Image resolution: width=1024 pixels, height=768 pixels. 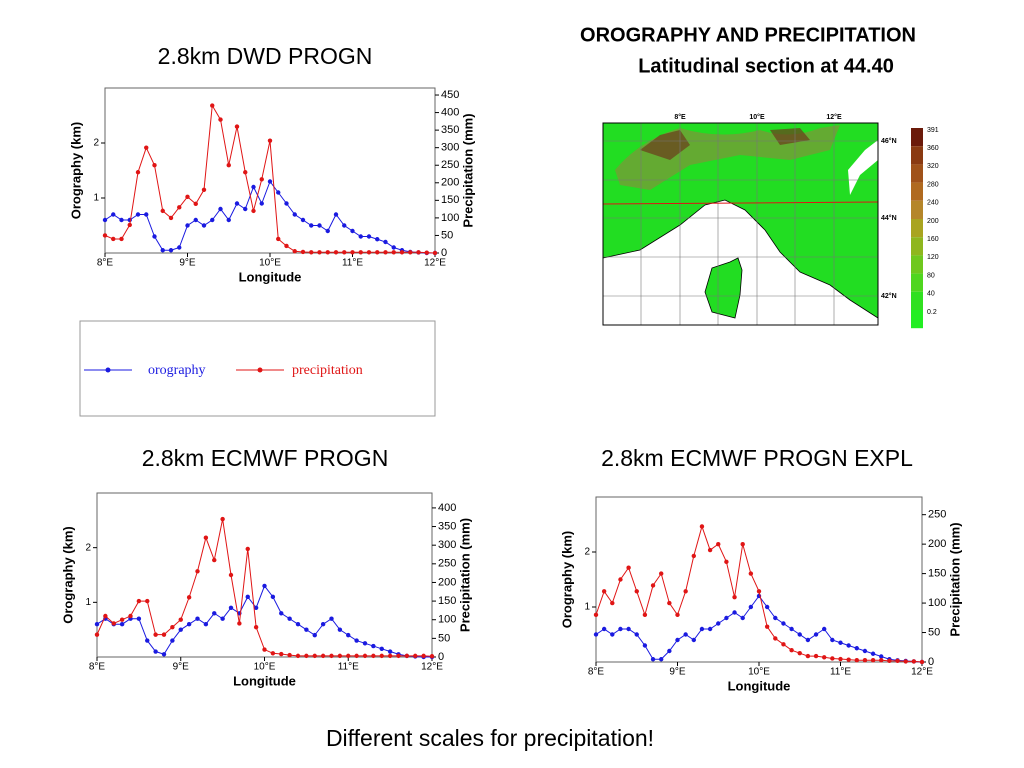 I want to click on y-axis-label: Orography (km), so click(x=67, y=575).